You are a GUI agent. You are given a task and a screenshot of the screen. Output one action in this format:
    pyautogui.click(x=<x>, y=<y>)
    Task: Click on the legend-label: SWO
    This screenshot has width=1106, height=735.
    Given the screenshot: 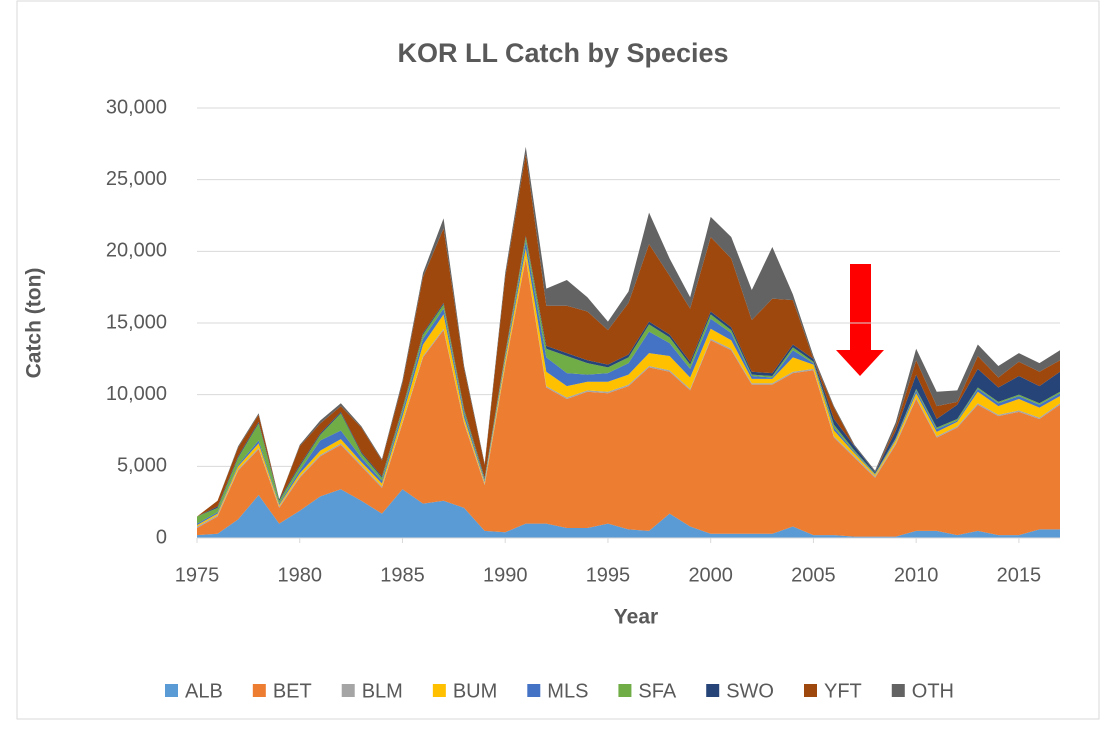 What is the action you would take?
    pyautogui.click(x=750, y=691)
    